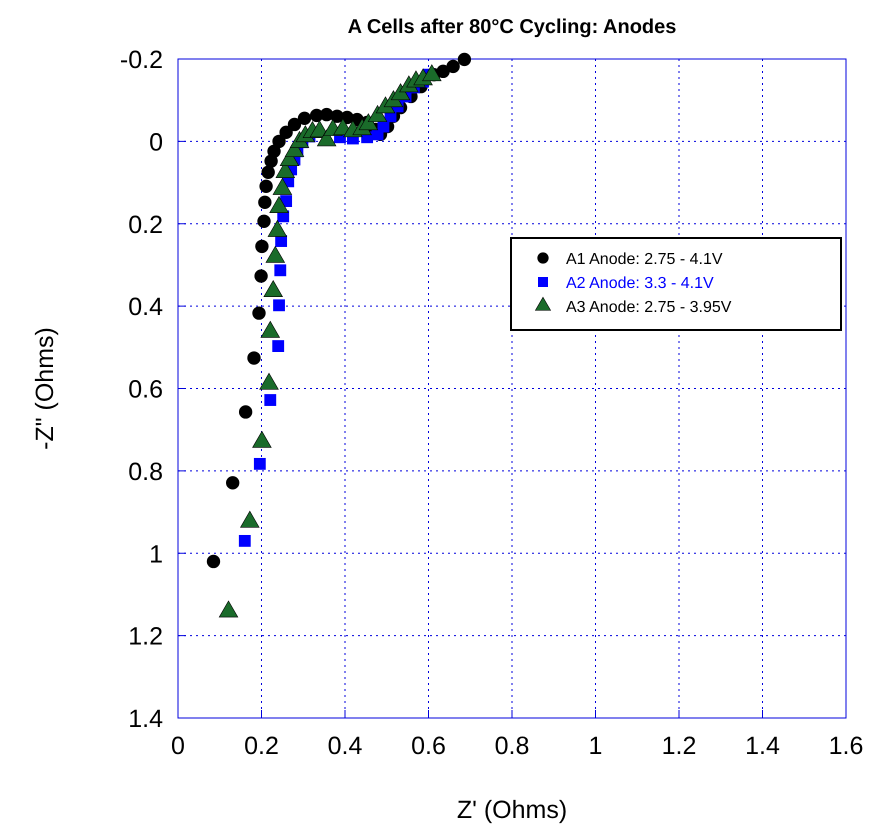 The image size is (871, 838). I want to click on legend-label: A1 Anode: 2.75 - 4.1V, so click(644, 259).